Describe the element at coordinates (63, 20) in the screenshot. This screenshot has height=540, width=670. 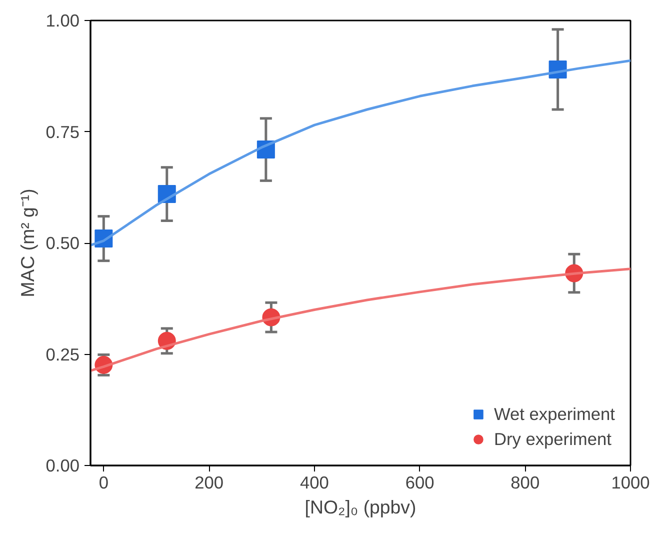
I see `y-tick-label: 1.00` at that location.